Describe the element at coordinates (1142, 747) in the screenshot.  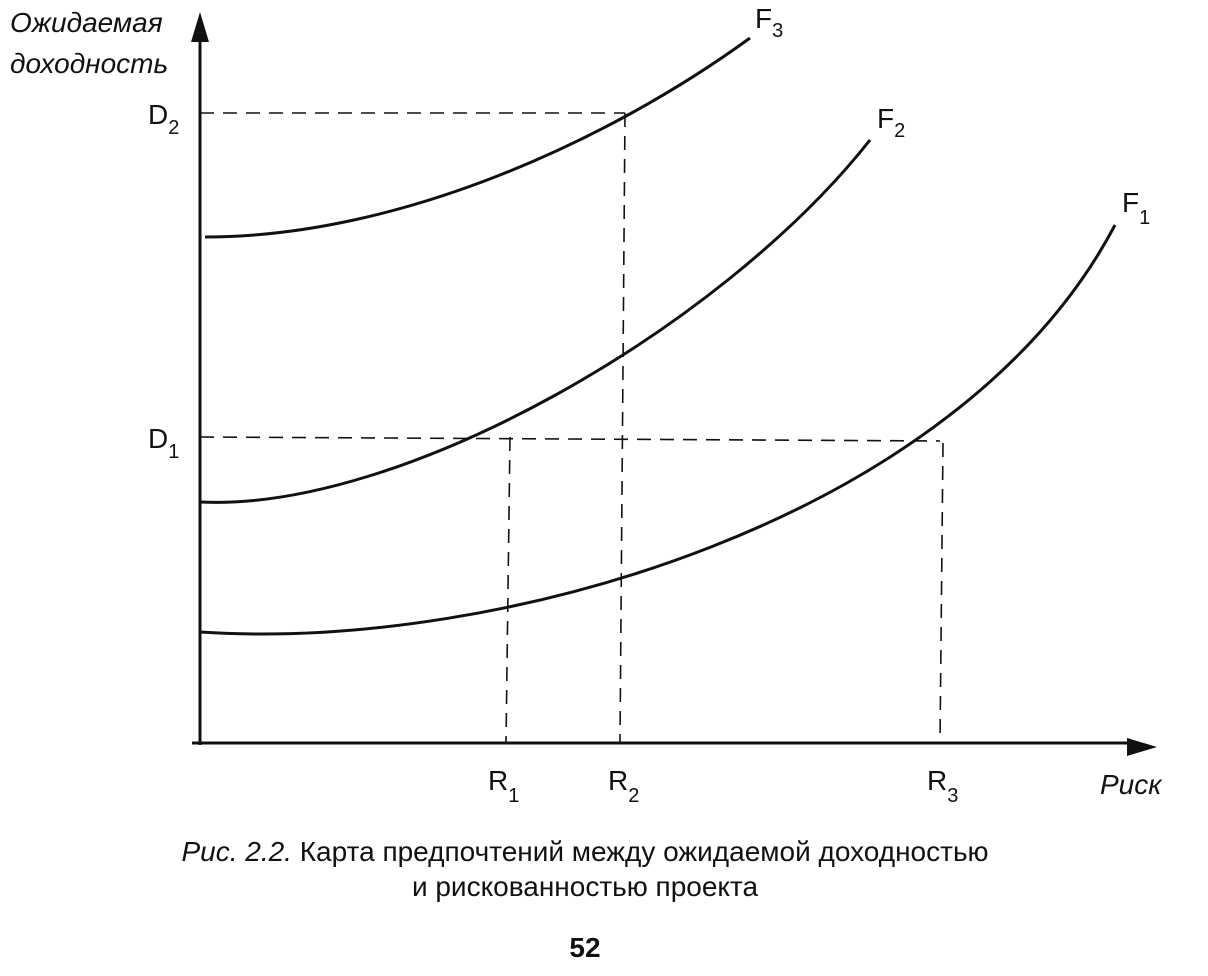
I see `x-arrow` at that location.